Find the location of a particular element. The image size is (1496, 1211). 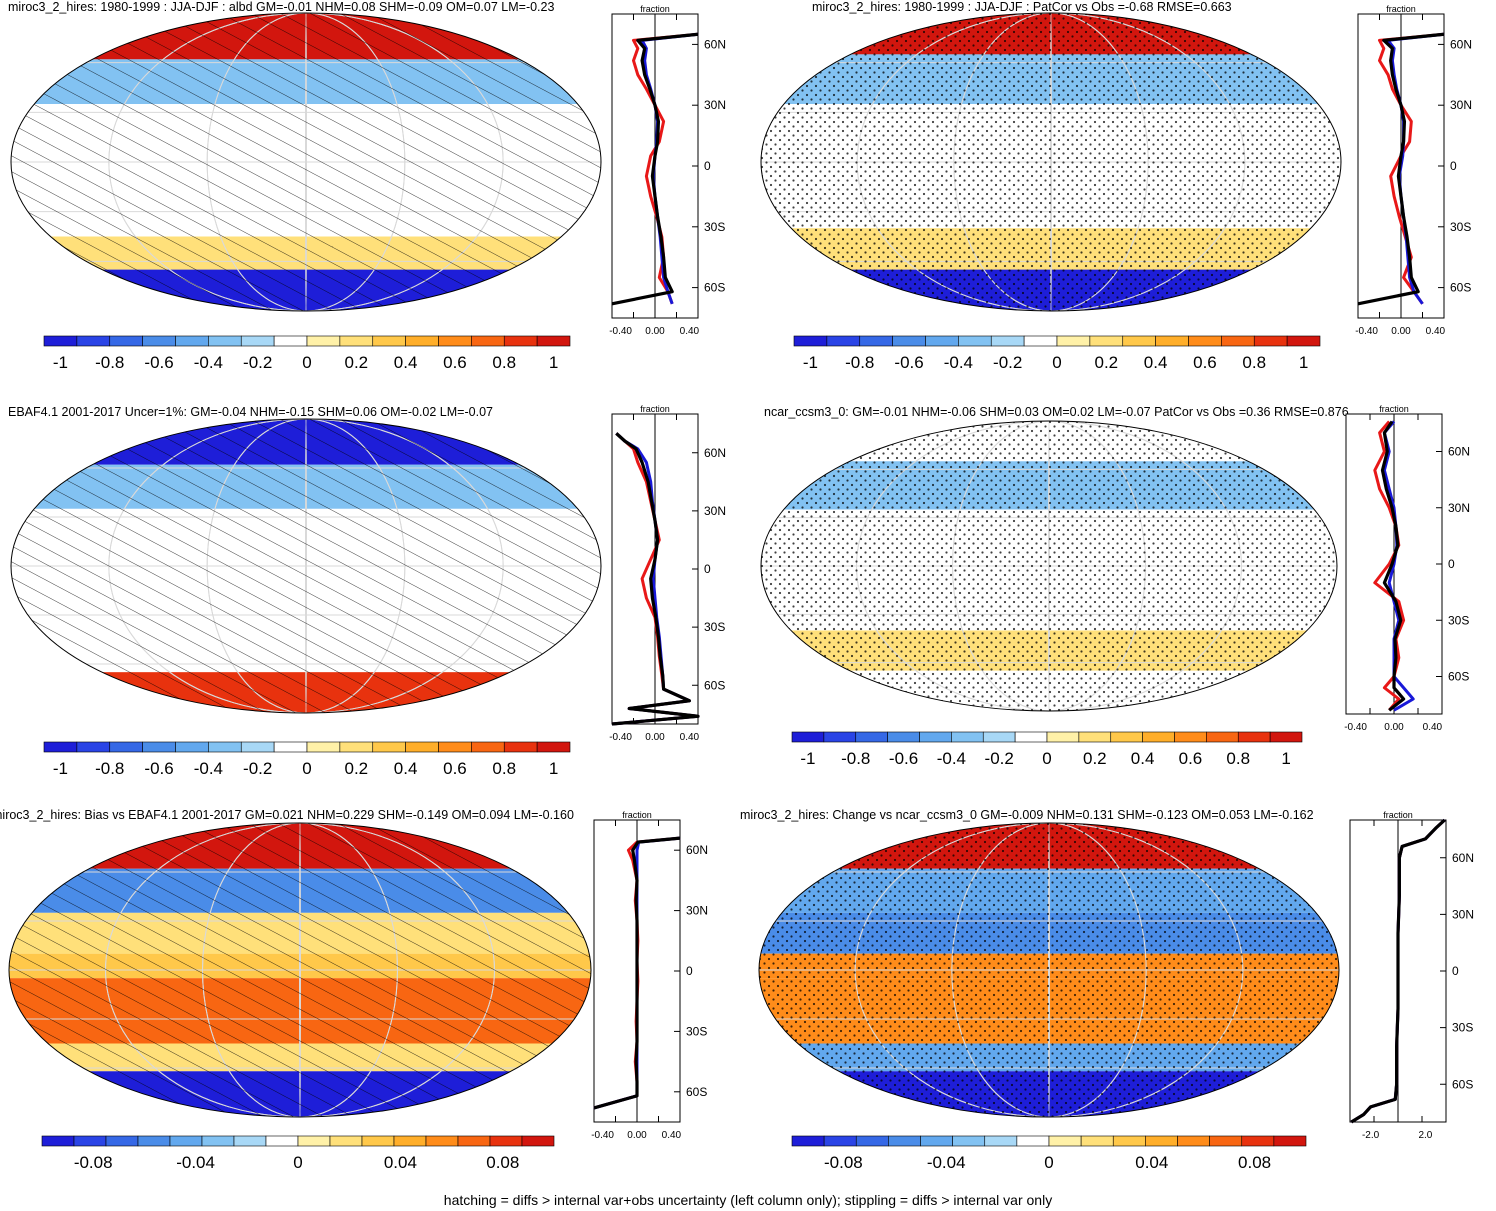

colorbar-panel-6: -0.08 -0.04 0 0.04 0.08 is located at coordinates (1049, 1153).